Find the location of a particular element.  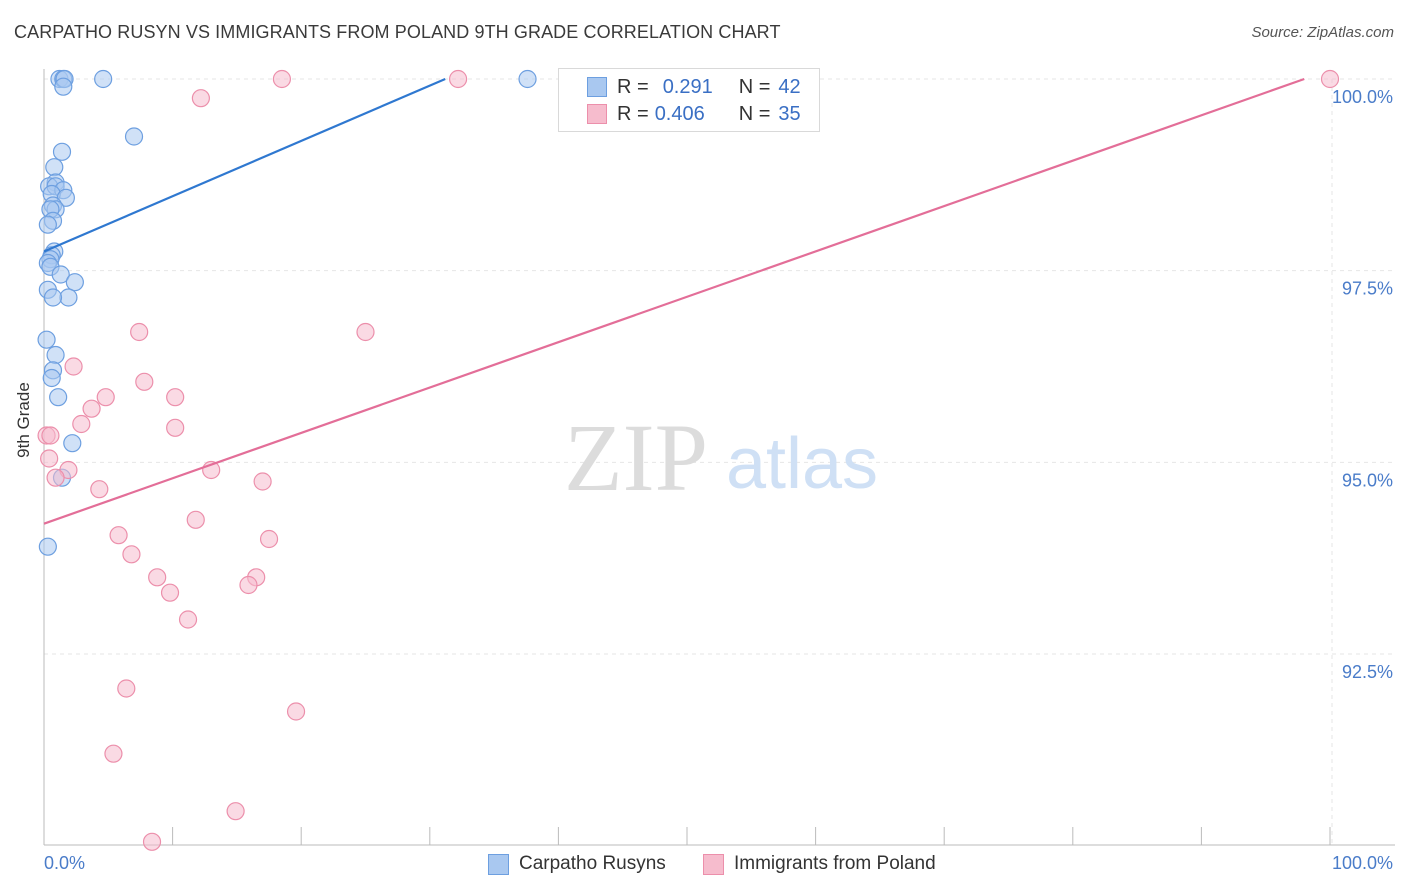

bottom-legend-poland: Immigrants from Poland is located at coordinates (819, 864).